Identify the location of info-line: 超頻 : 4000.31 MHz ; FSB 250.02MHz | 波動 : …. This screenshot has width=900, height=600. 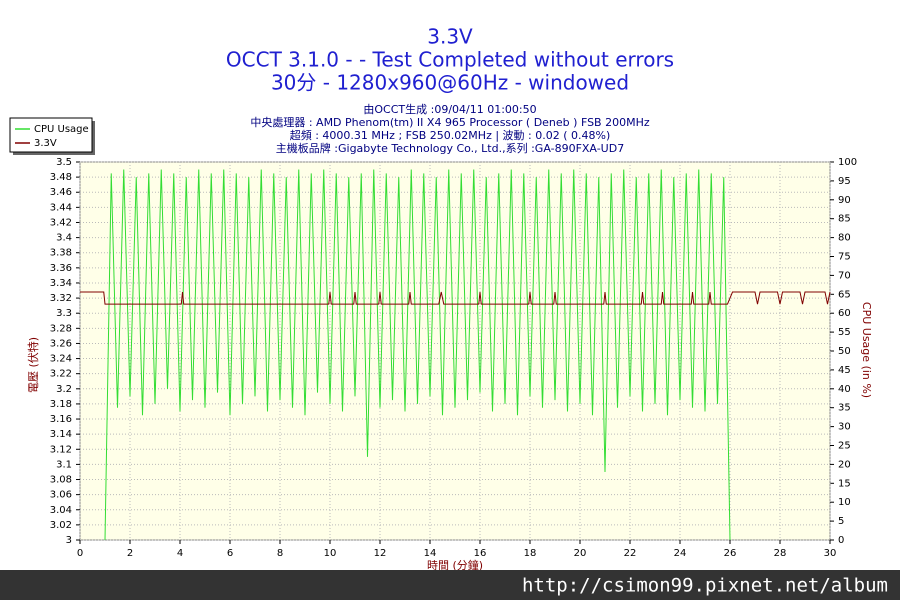
(450, 135).